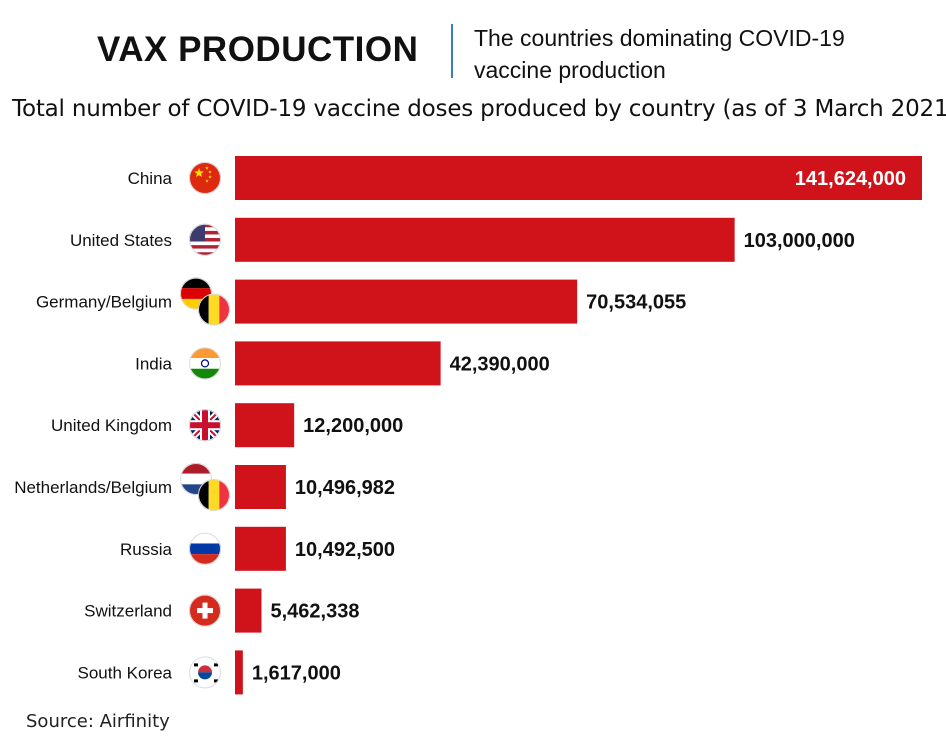 The image size is (946, 742). Describe the element at coordinates (111, 425) in the screenshot. I see `category-label: United Kingdom` at that location.